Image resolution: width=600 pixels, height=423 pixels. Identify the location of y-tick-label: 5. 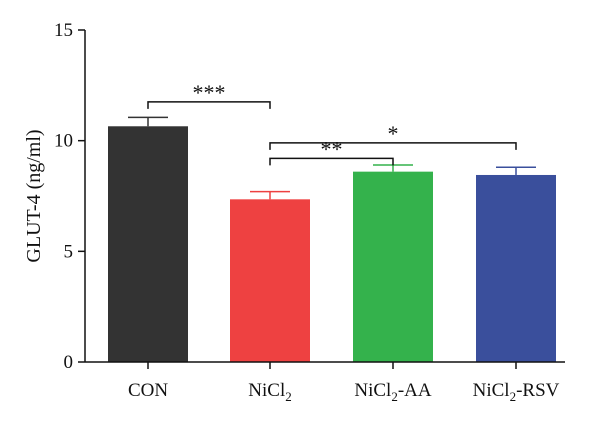
(69, 251).